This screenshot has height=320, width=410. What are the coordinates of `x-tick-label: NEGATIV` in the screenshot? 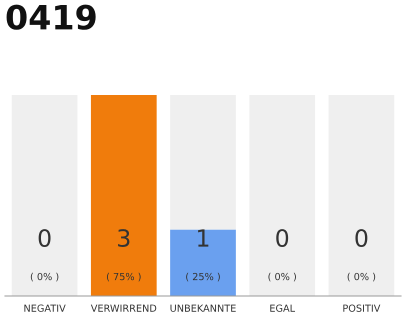 It's located at (45, 308).